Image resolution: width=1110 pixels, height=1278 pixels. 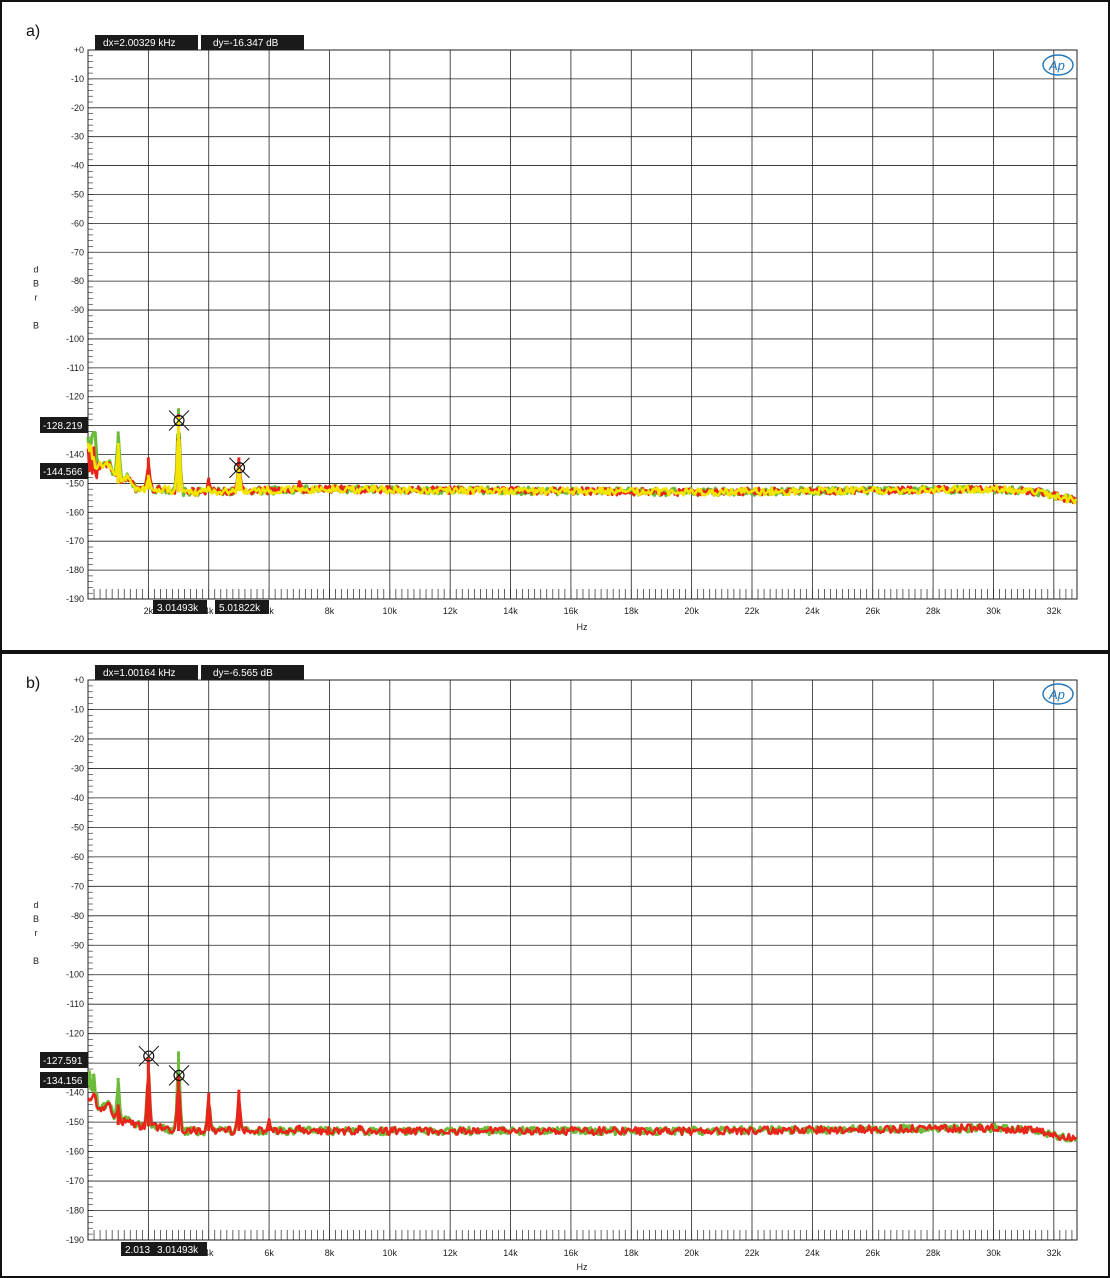 I want to click on y-tick-label: -80, so click(x=77, y=916).